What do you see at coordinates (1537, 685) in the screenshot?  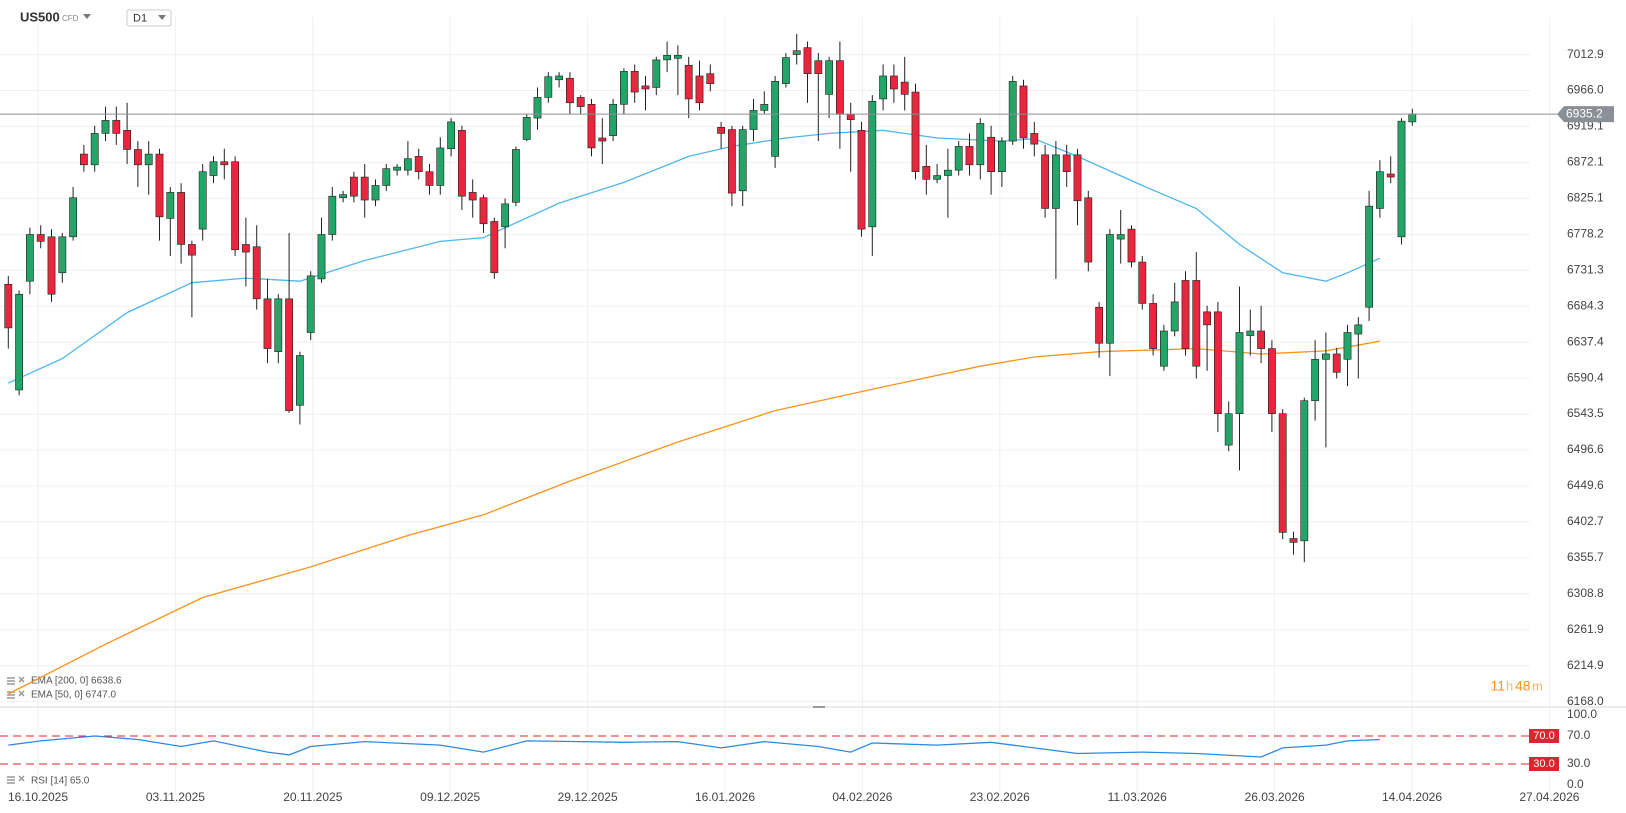 I see `timer-minutes-unit: m` at bounding box center [1537, 685].